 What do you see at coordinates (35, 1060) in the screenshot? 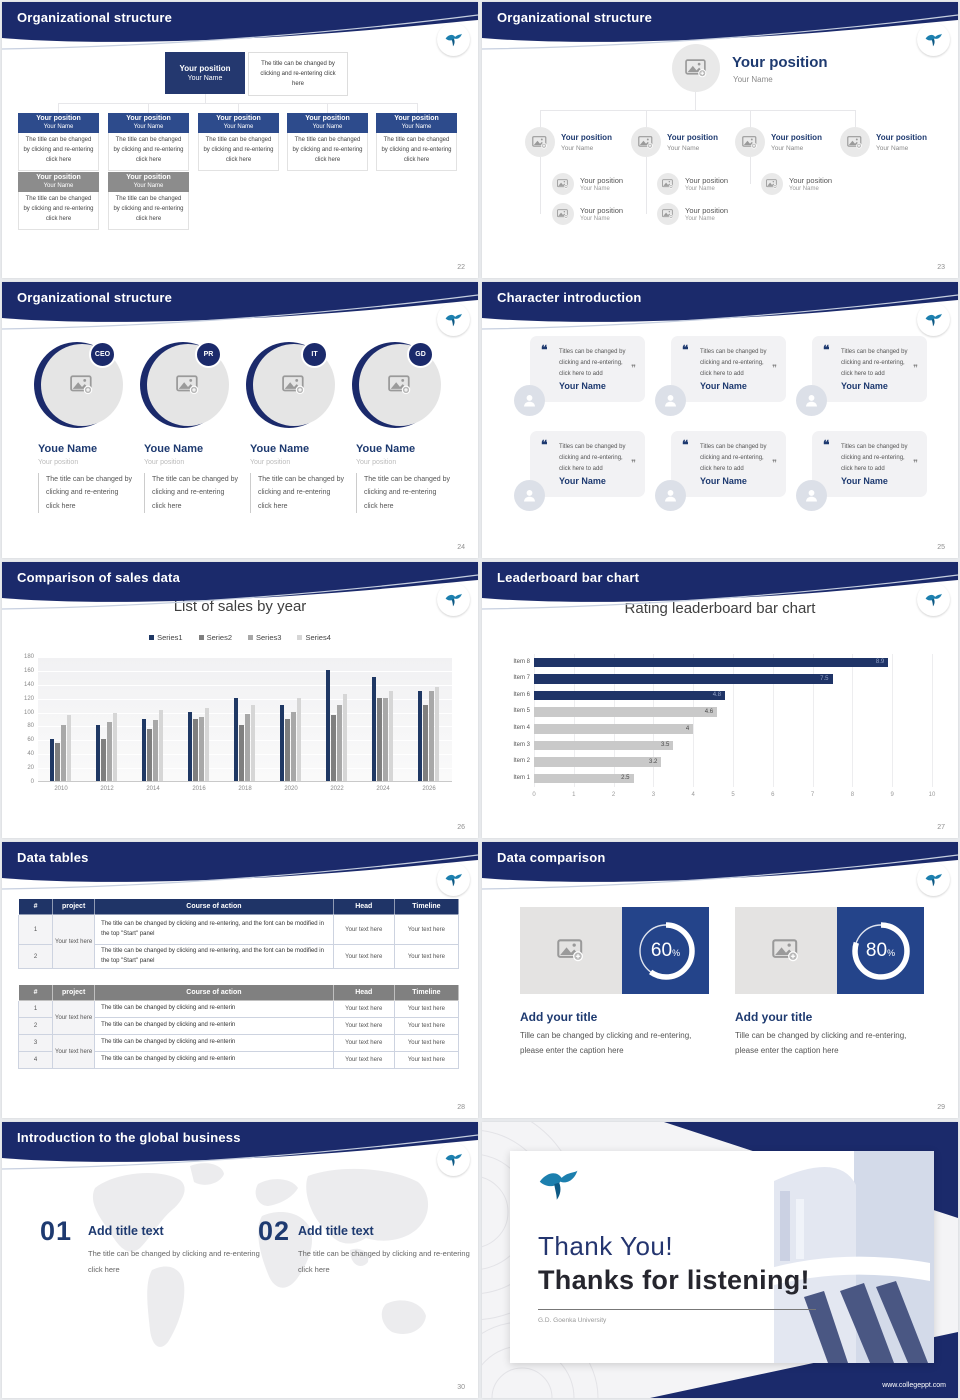
I see `row-num: 4` at bounding box center [35, 1060].